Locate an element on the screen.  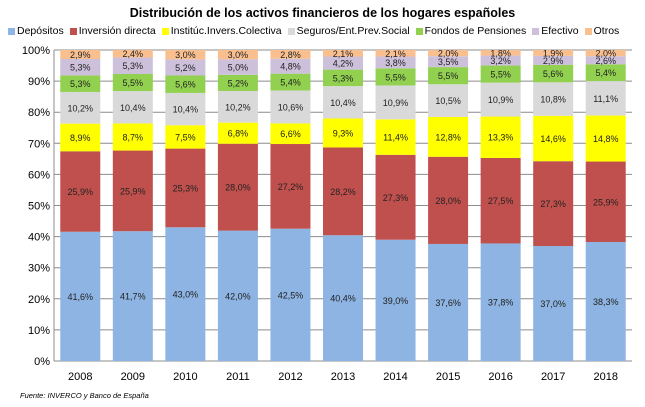
x-tick-label: 2012 is located at coordinates (290, 377).